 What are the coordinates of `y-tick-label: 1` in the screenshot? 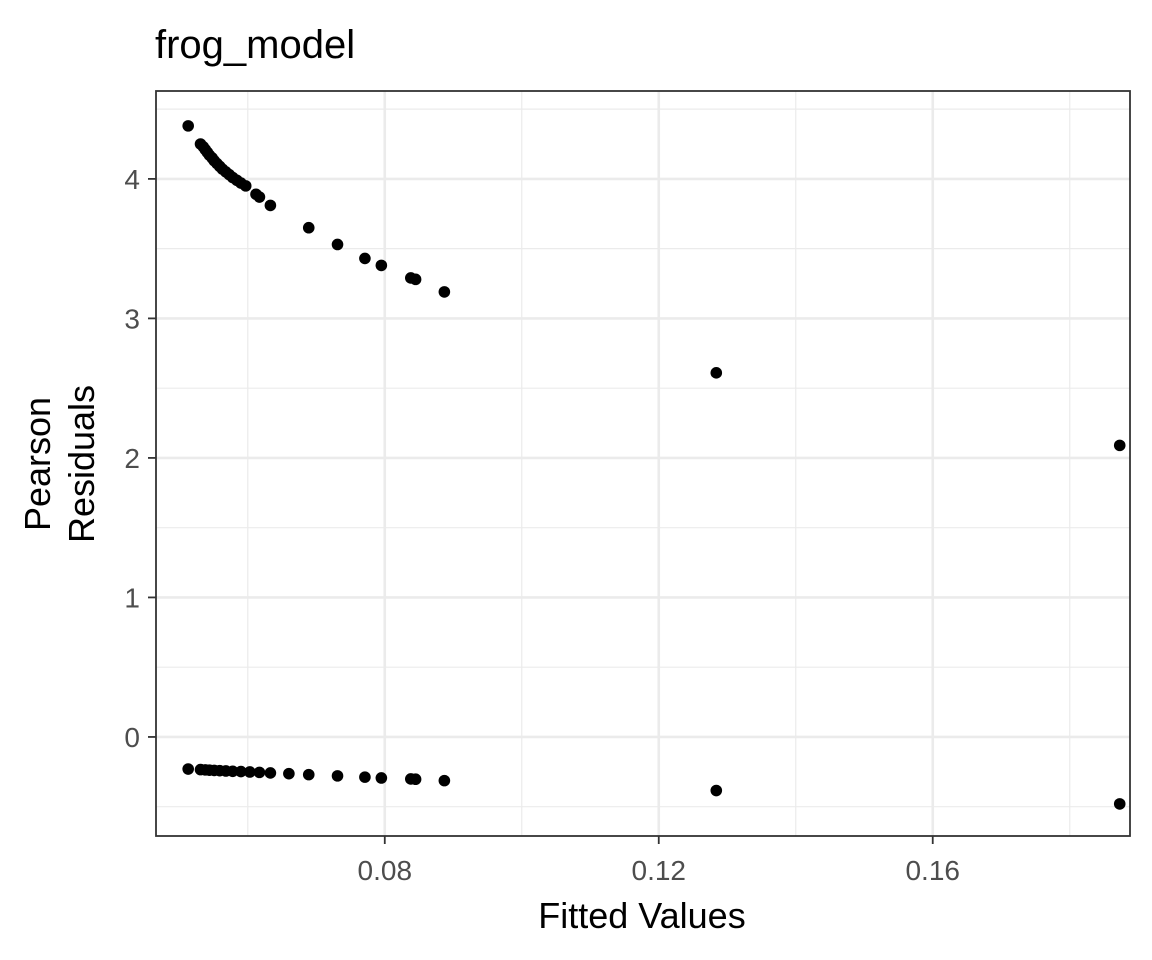 It's located at (132, 597).